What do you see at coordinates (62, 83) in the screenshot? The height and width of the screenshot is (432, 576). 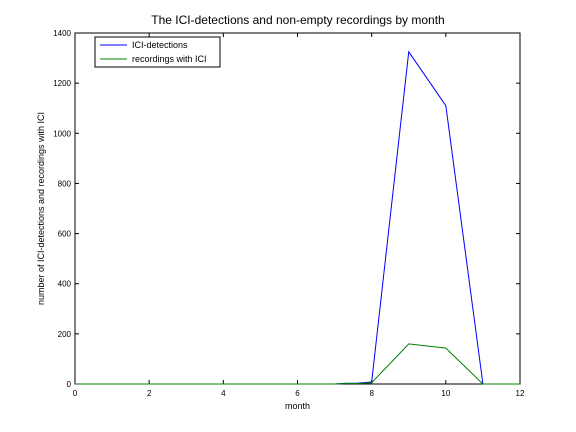 I see `y-tick-label: 1200` at bounding box center [62, 83].